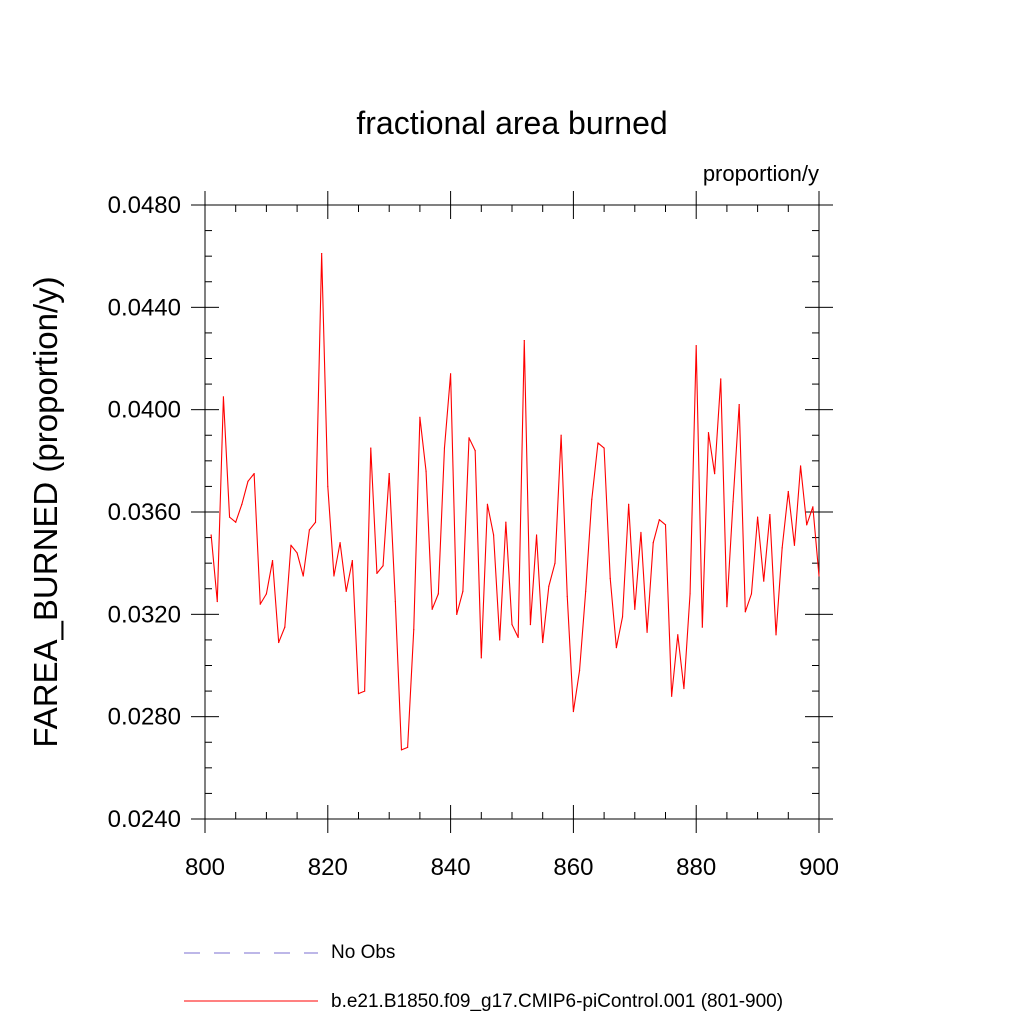 This screenshot has width=1024, height=1024. What do you see at coordinates (573, 867) in the screenshot?
I see `x-tick-label: 860` at bounding box center [573, 867].